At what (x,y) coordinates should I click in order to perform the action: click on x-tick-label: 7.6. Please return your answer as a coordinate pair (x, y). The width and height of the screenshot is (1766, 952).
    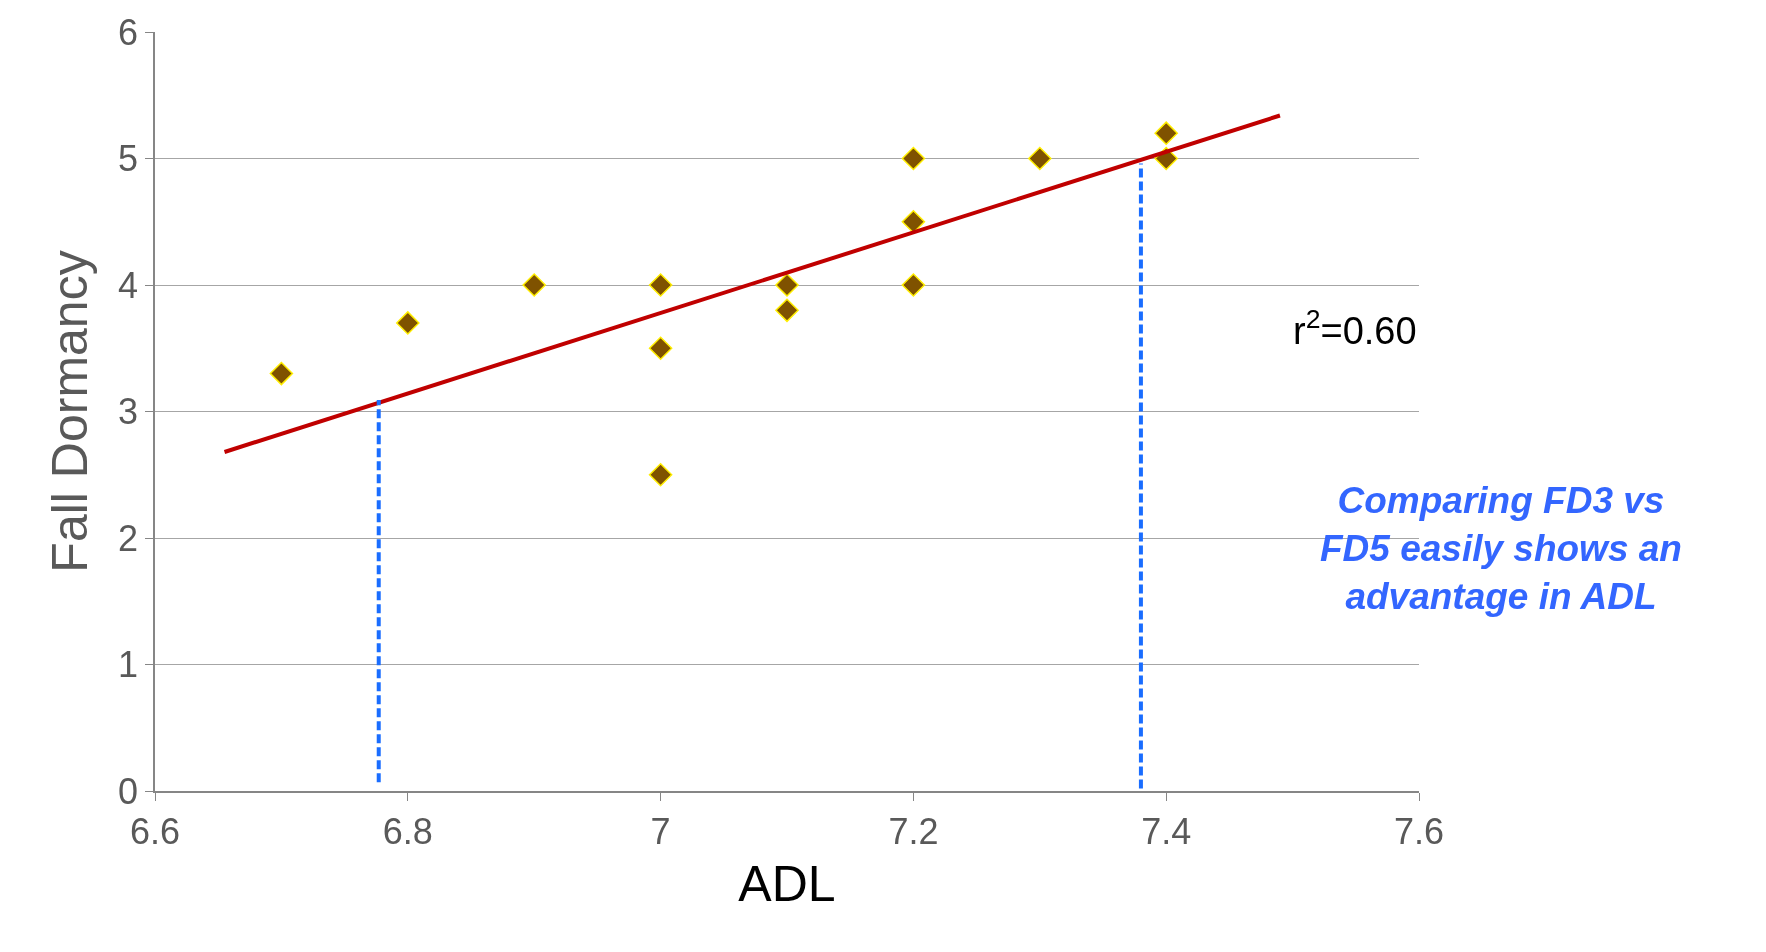
    Looking at the image, I should click on (1419, 831).